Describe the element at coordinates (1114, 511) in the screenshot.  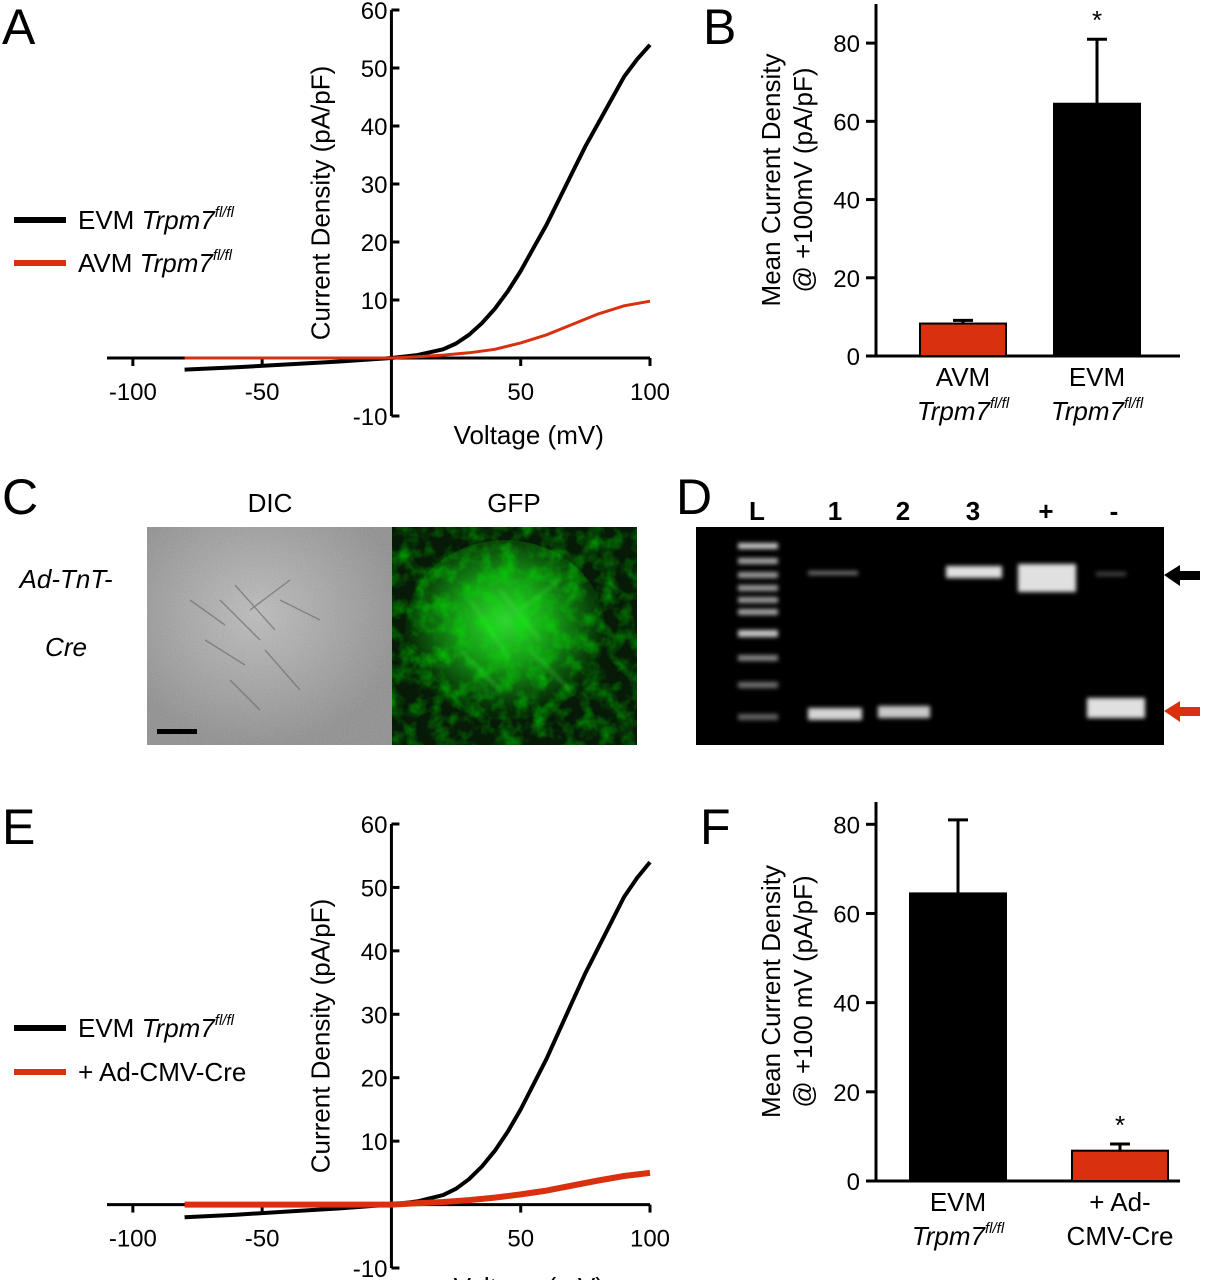
I see `lane-label-minus: -` at that location.